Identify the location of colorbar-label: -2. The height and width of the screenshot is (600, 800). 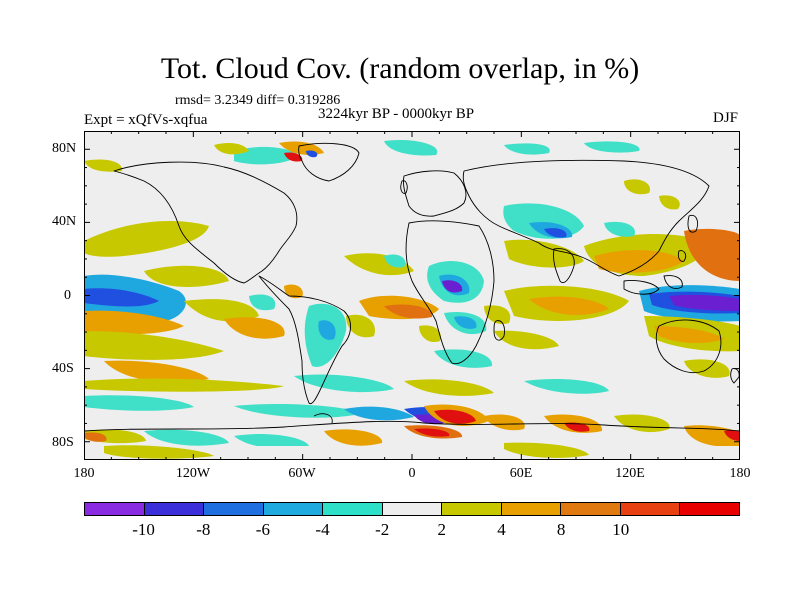
(382, 529).